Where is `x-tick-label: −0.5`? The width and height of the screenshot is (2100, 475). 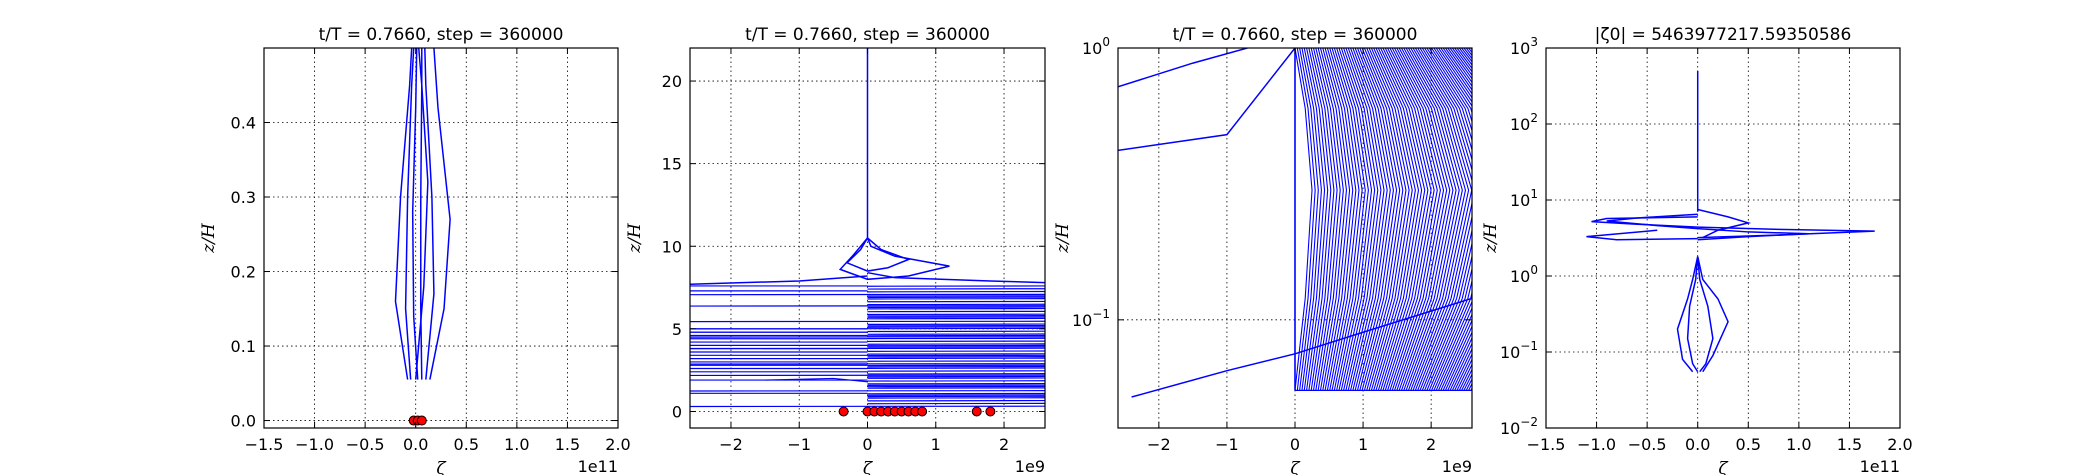
x-tick-label: −0.5 is located at coordinates (1647, 444).